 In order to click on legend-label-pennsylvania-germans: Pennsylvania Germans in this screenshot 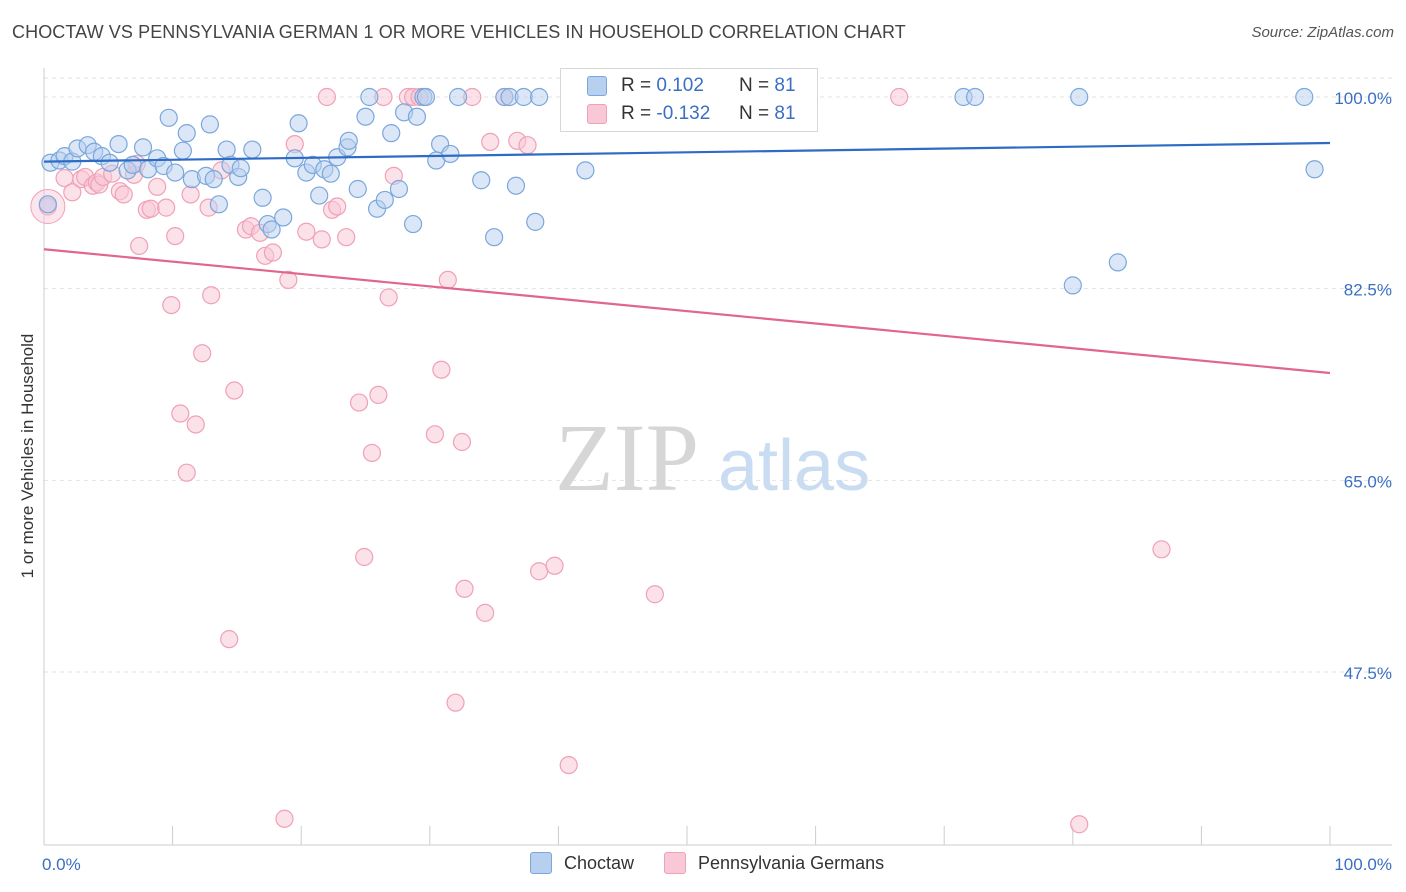, I will do `click(791, 862)`.